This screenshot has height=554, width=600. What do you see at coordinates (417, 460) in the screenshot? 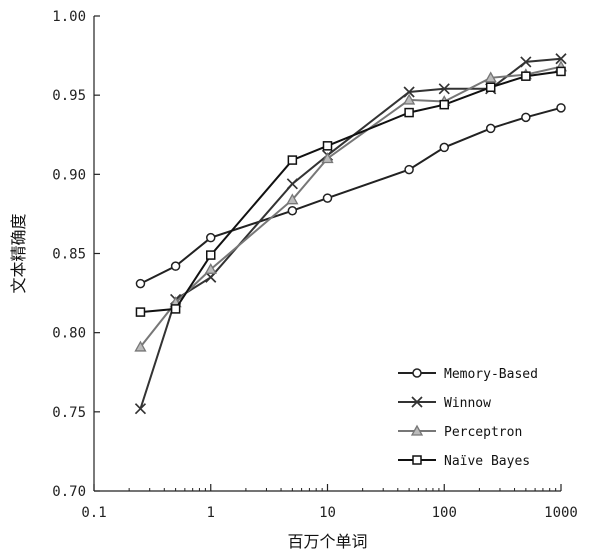
I see `legend-marker-na-ve-bayes` at bounding box center [417, 460].